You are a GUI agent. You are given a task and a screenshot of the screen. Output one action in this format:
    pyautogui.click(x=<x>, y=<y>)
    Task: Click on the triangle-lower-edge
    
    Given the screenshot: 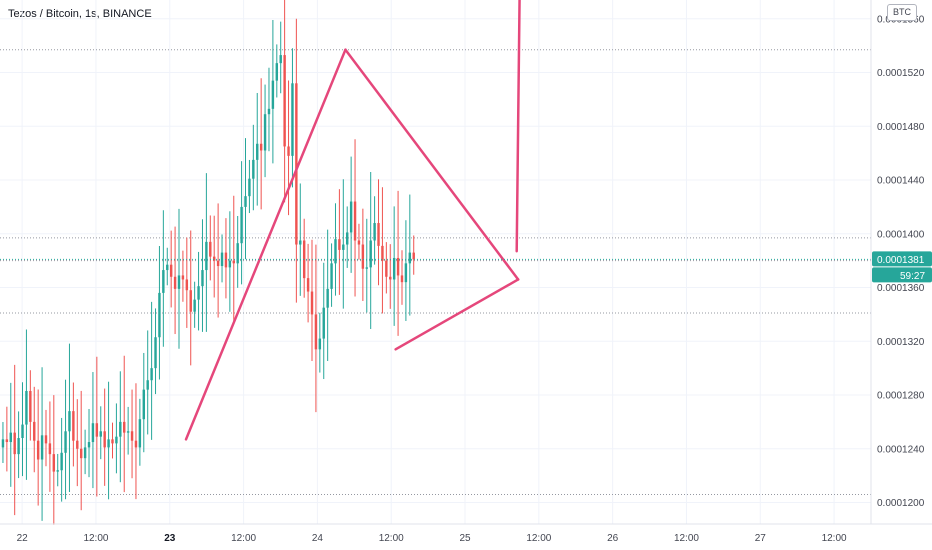 What is the action you would take?
    pyautogui.click(x=457, y=314)
    